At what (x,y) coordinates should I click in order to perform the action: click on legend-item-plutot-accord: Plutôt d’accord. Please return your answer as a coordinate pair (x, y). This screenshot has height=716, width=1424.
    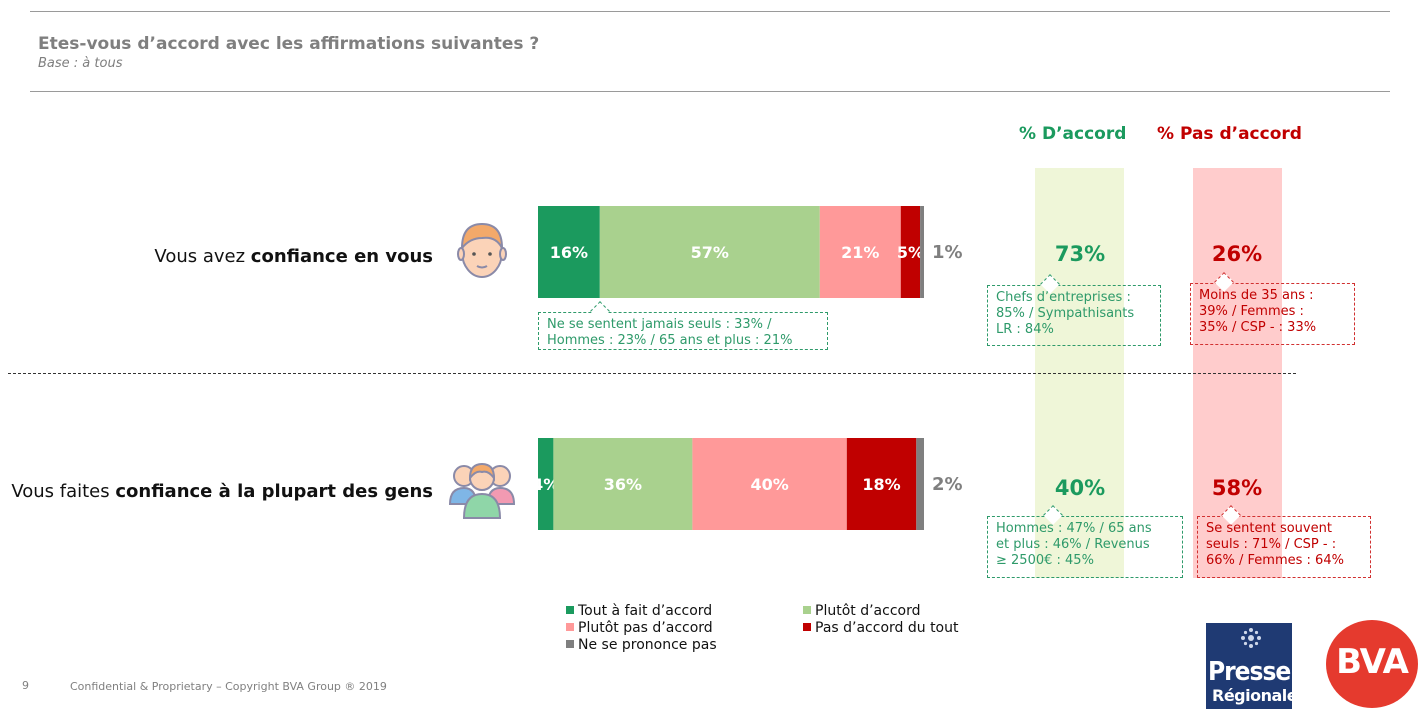
    Looking at the image, I should click on (861, 611).